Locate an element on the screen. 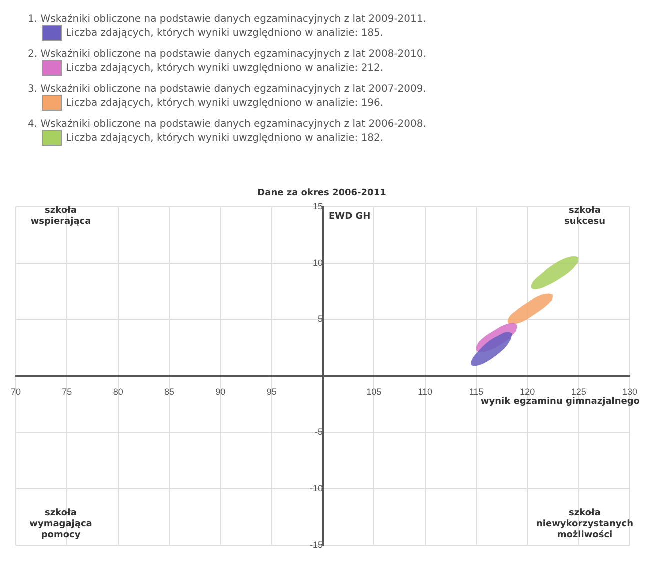 This screenshot has width=656, height=561. x-tick-label: 120 is located at coordinates (528, 392).